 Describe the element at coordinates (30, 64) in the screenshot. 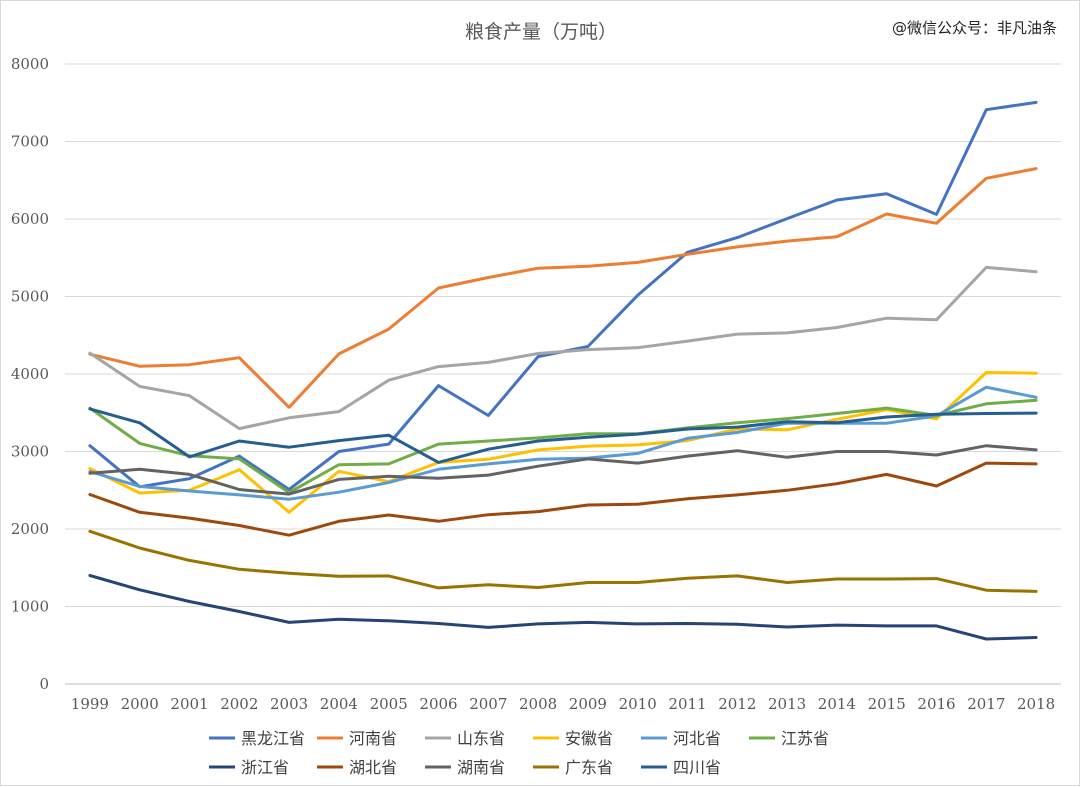

I see `y-tick-label: 8000` at that location.